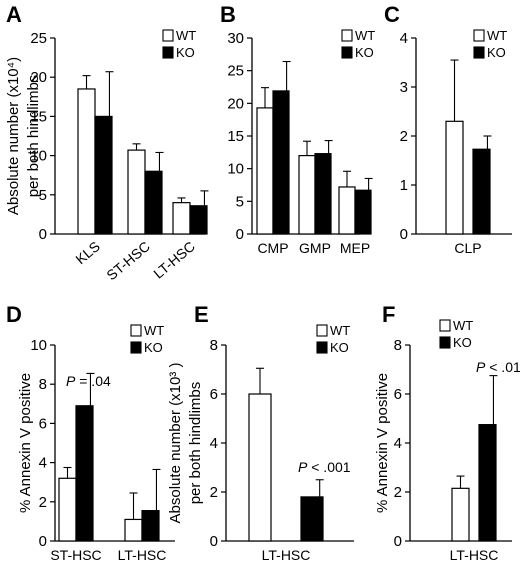 This screenshot has width=520, height=564. I want to click on panel-B: B 0 5 10 15 20 25 30 CMP GMP MEP WT KO, so click(297, 129).